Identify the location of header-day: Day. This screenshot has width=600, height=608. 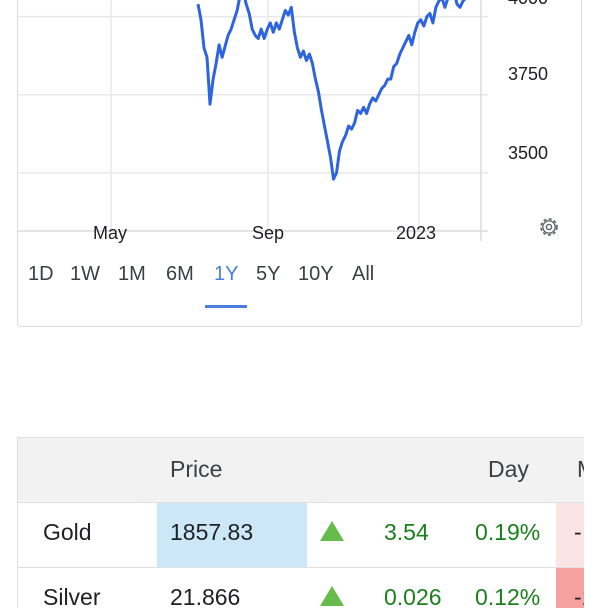
(508, 469).